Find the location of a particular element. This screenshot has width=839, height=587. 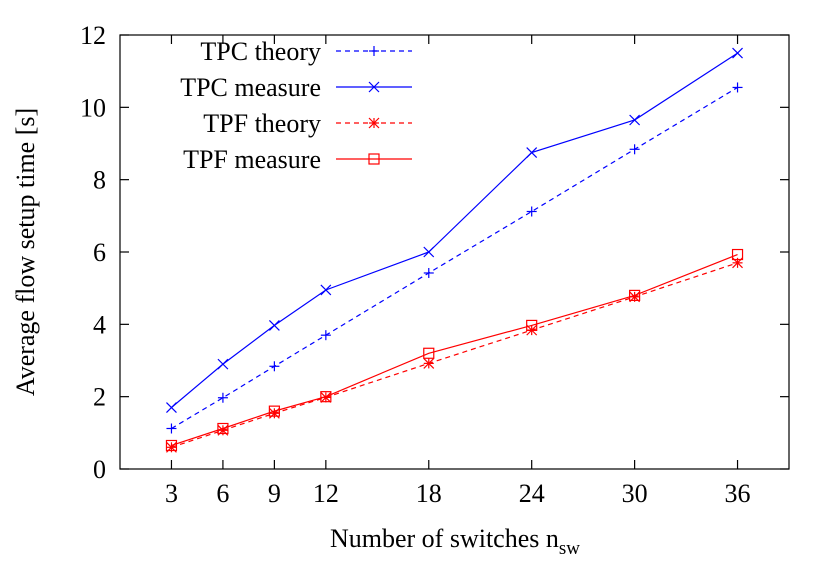

legend-item: TPC theory is located at coordinates (306, 51).